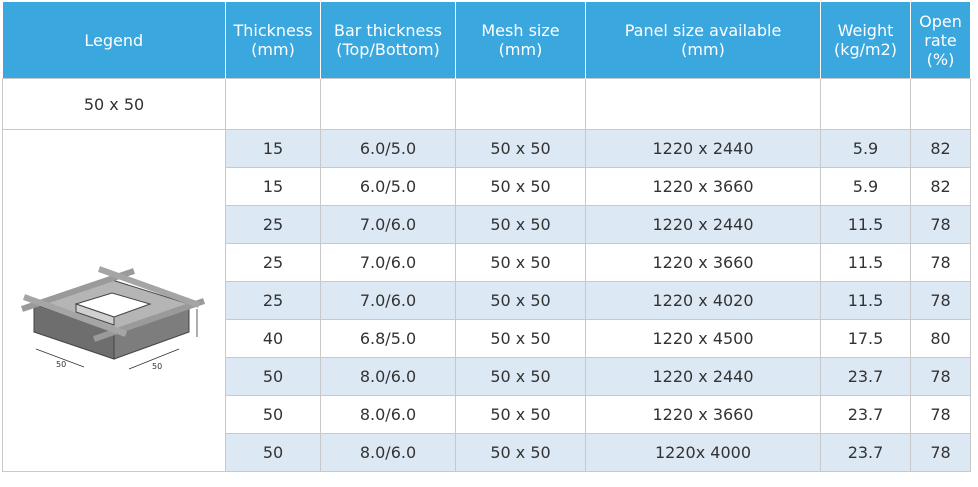  Describe the element at coordinates (940, 59) in the screenshot. I see `header-text: (%)` at that location.